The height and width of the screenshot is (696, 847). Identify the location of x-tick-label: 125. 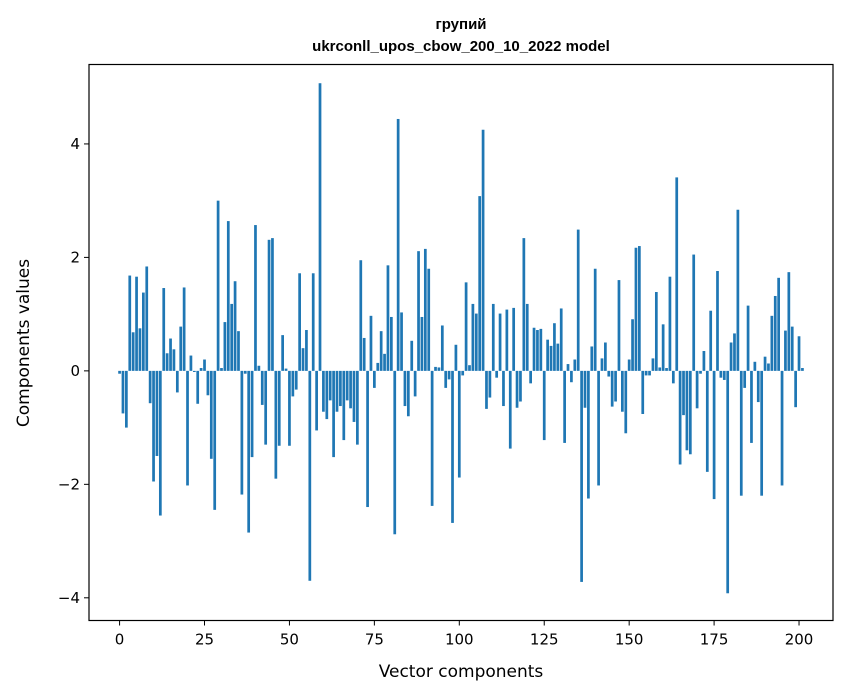
(544, 640).